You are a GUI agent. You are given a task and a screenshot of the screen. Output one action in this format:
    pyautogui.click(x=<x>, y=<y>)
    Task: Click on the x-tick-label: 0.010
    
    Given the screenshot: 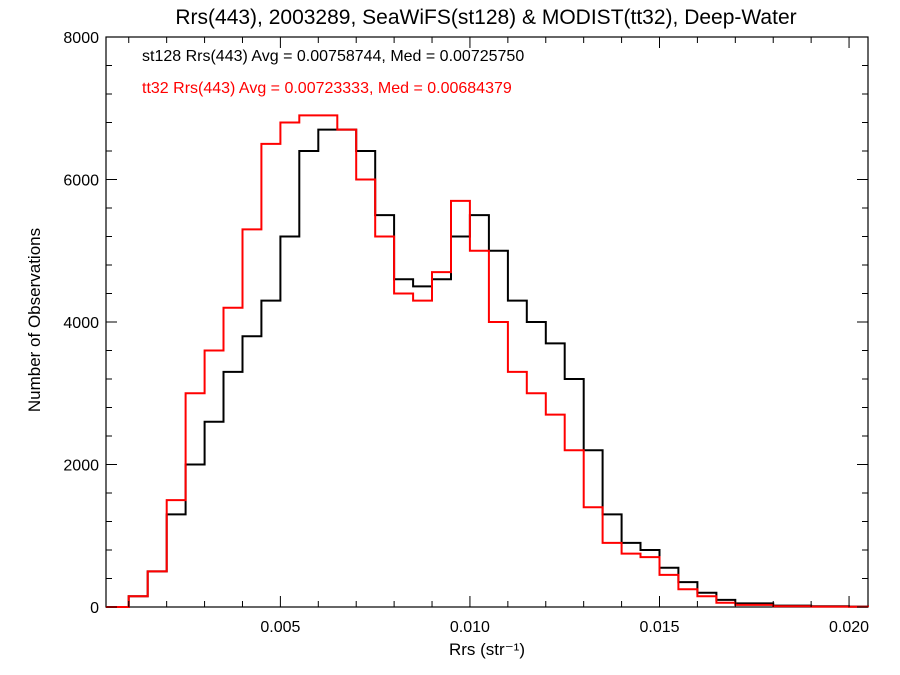 What is the action you would take?
    pyautogui.click(x=470, y=627)
    